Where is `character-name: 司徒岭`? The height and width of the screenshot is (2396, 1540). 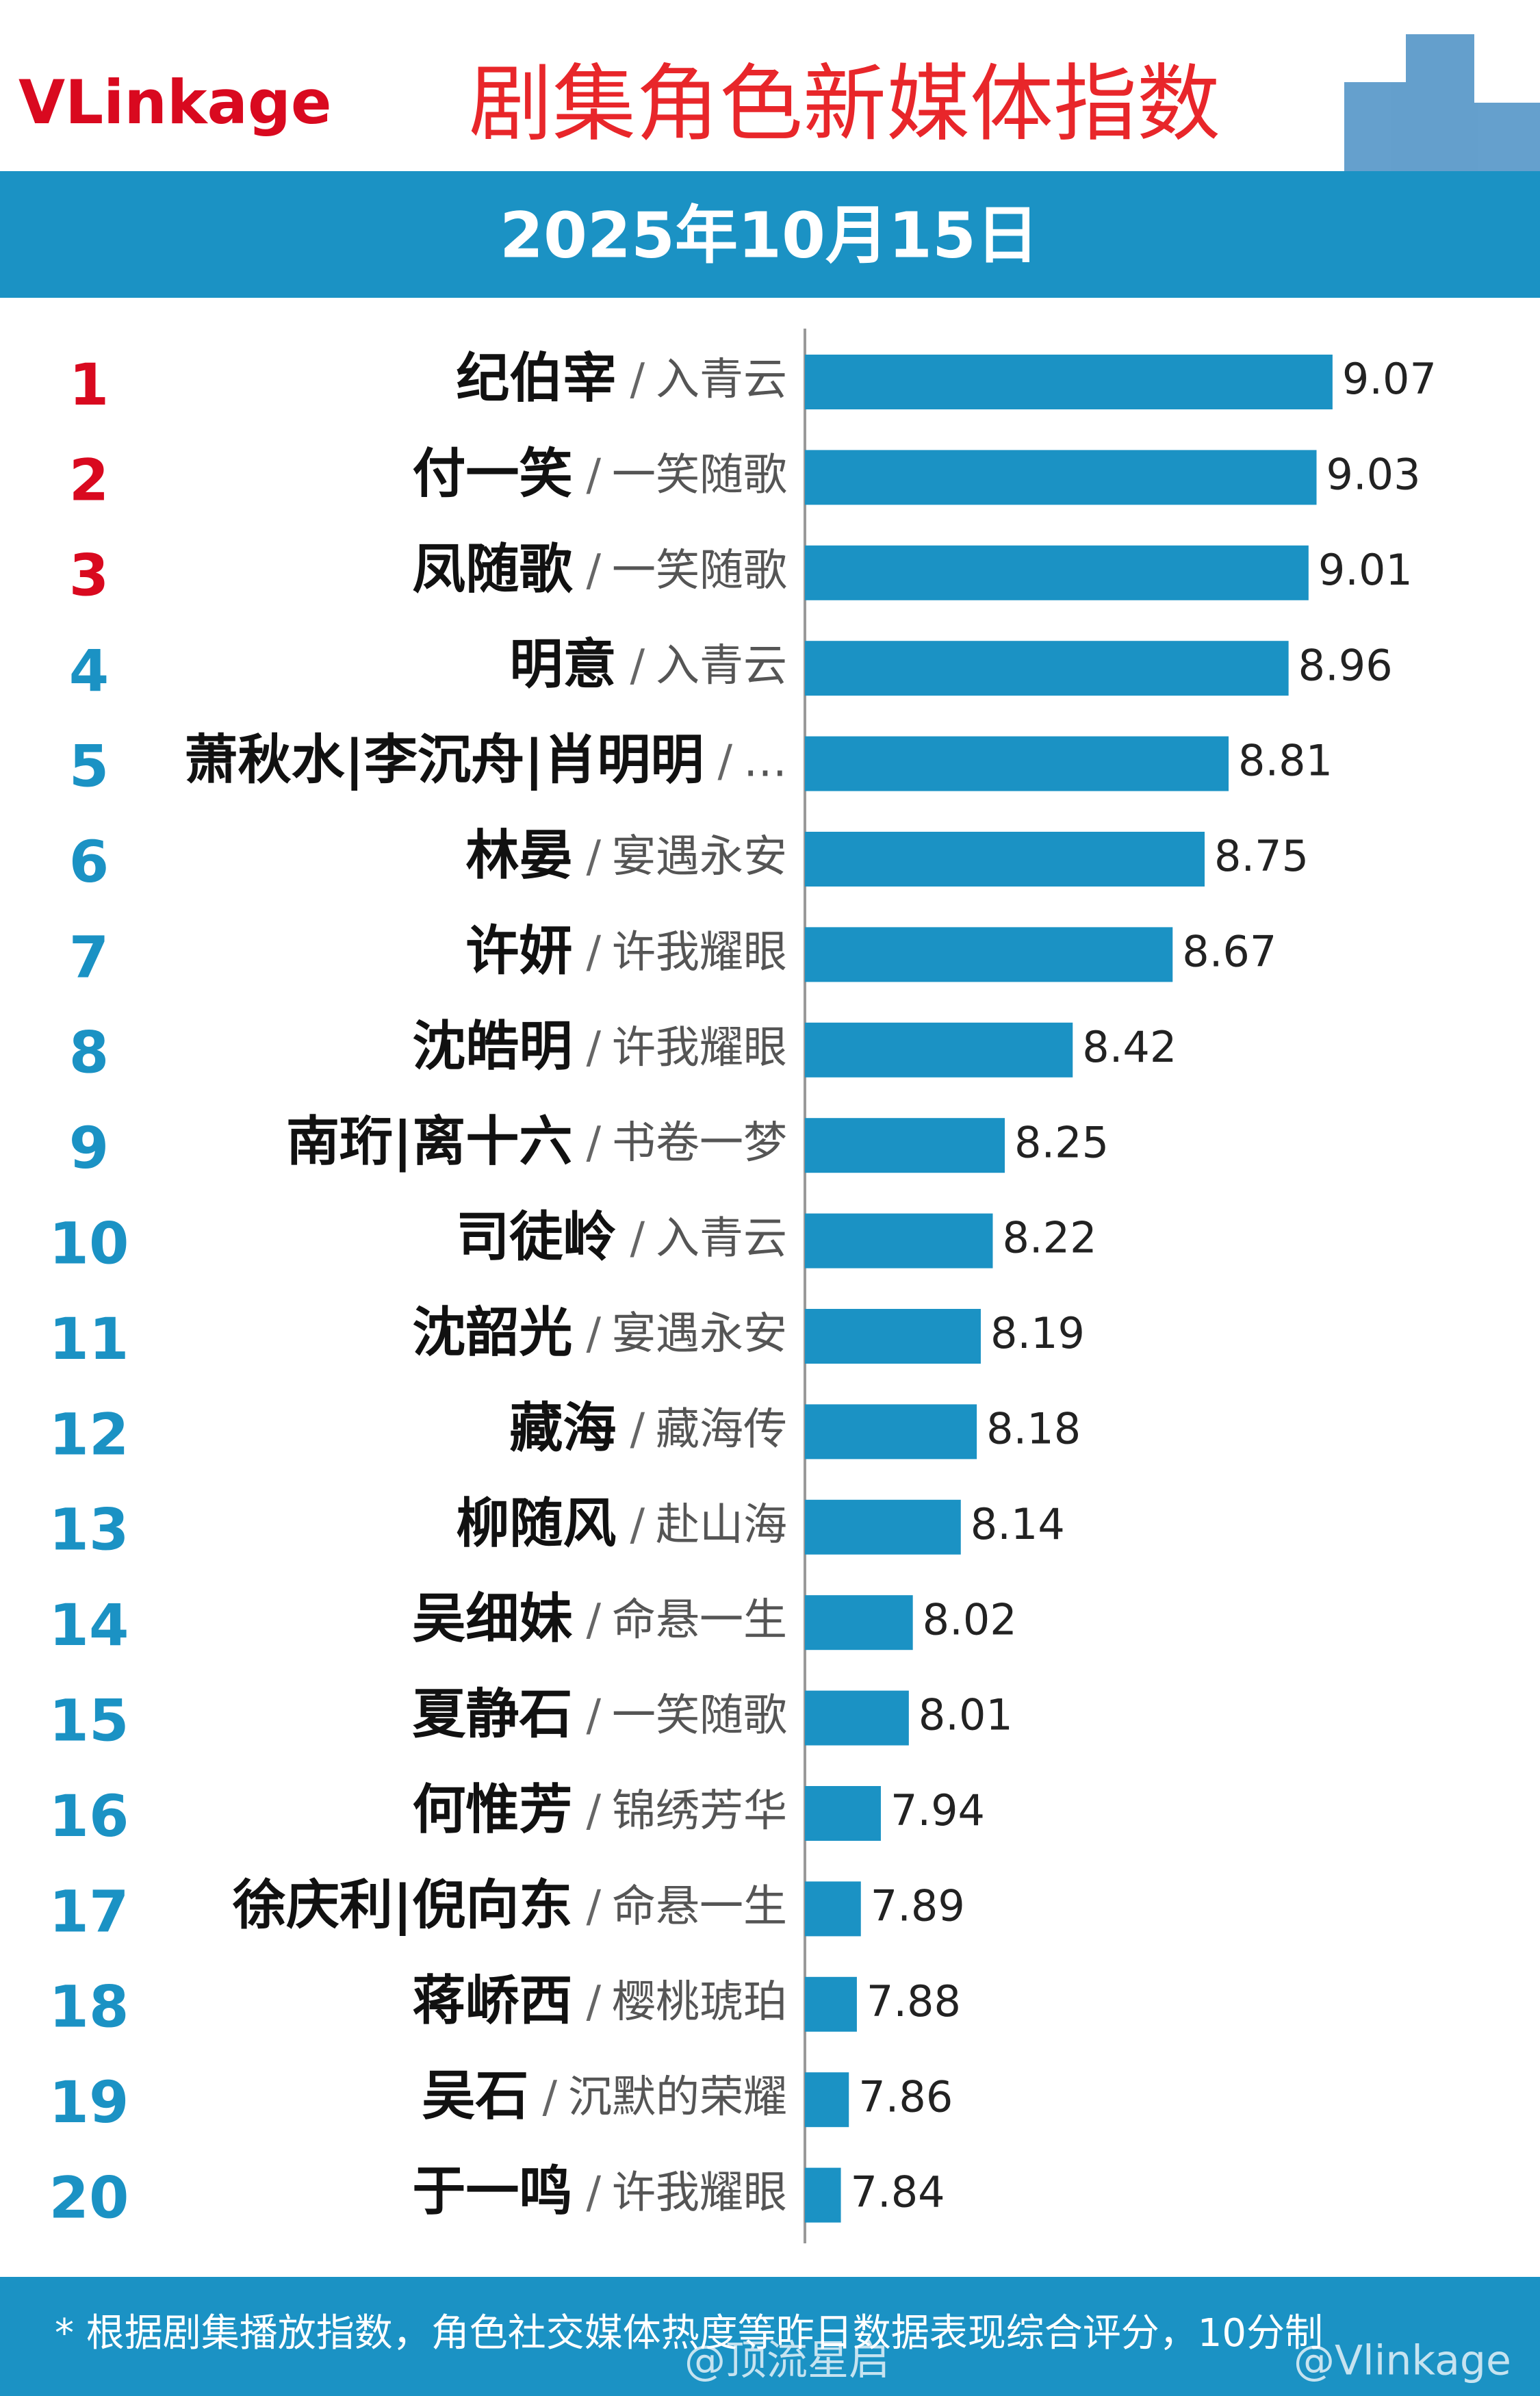 character-name: 司徒岭 is located at coordinates (536, 1238).